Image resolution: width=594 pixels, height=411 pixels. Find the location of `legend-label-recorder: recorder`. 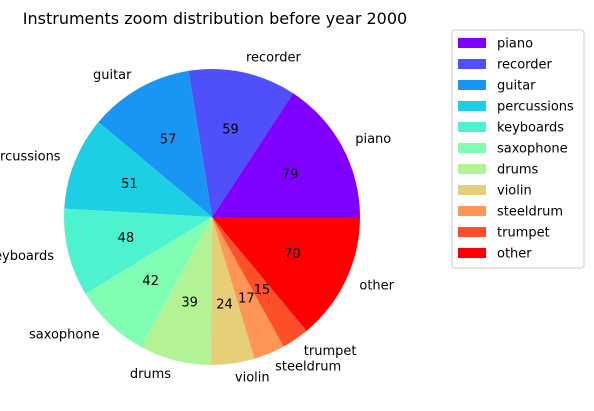

legend-label-recorder: recorder is located at coordinates (525, 65).